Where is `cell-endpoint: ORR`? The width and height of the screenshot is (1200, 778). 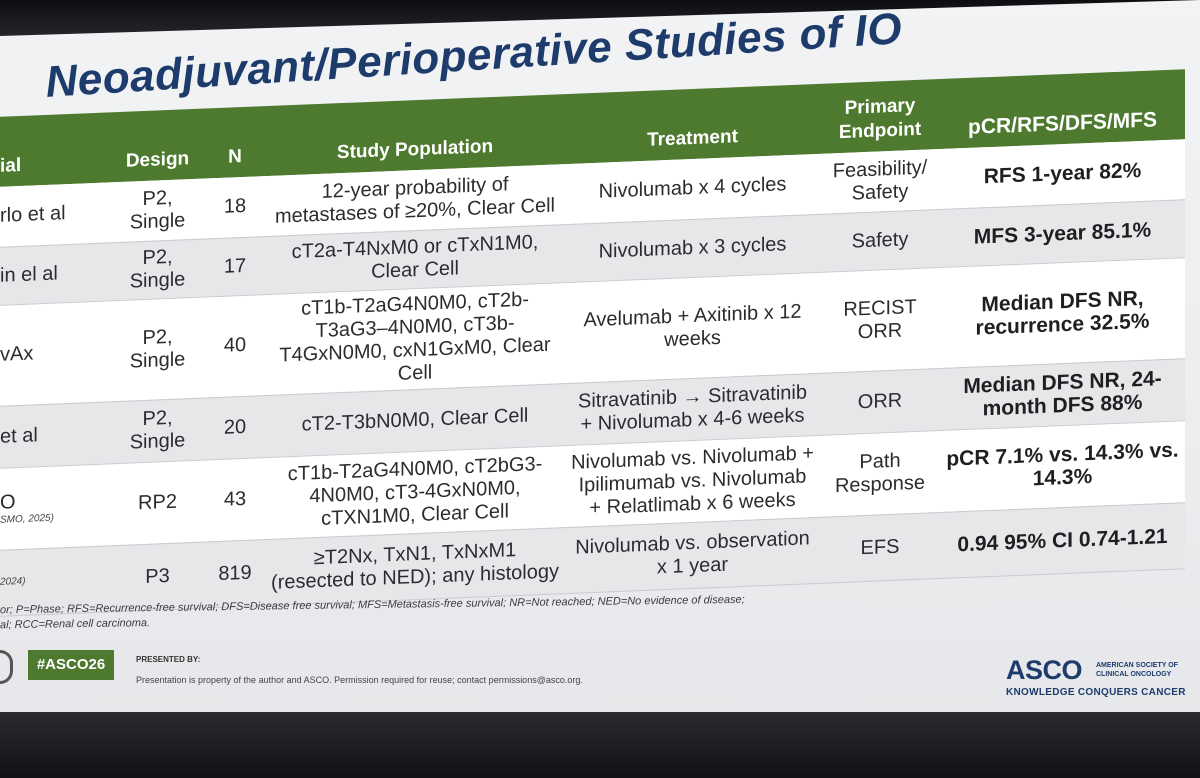
cell-endpoint: ORR is located at coordinates (880, 401).